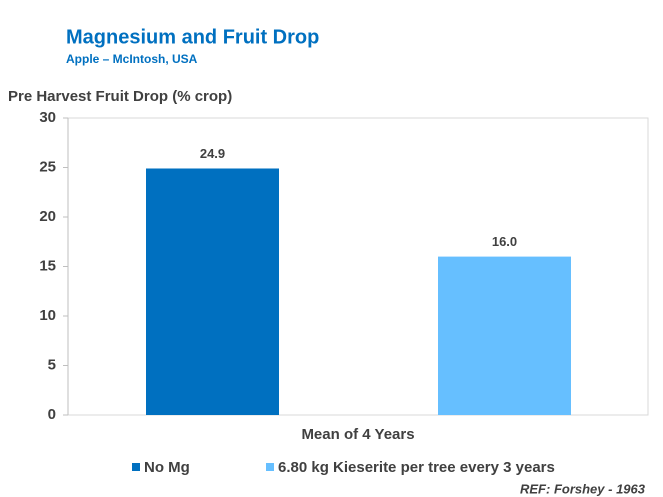  Describe the element at coordinates (132, 59) in the screenshot. I see `chart-subtitle: Apple – McIntosh, USA` at that location.